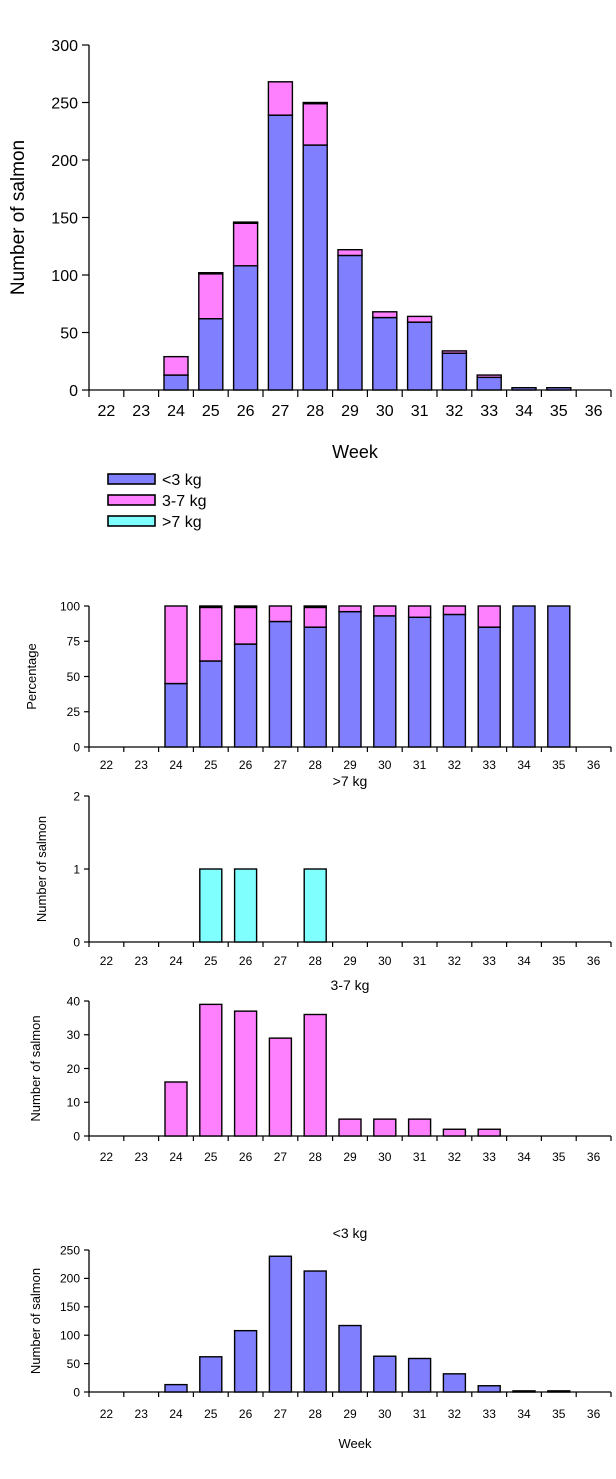 The height and width of the screenshot is (1479, 616). Describe the element at coordinates (355, 1443) in the screenshot. I see `x-axis-label: Week` at that location.